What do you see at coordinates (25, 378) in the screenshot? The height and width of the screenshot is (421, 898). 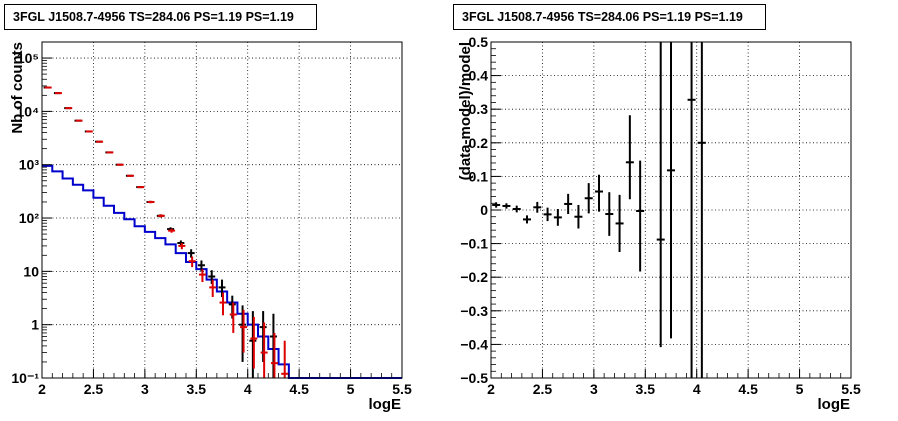 I see `left-y-tick-label: 10⁻¹` at bounding box center [25, 378].